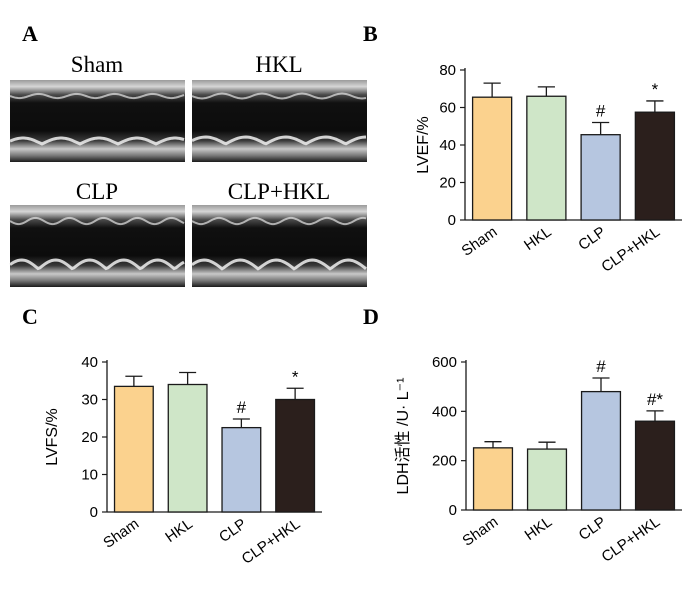  Describe the element at coordinates (444, 461) in the screenshot. I see `y-tick-label: 200` at that location.